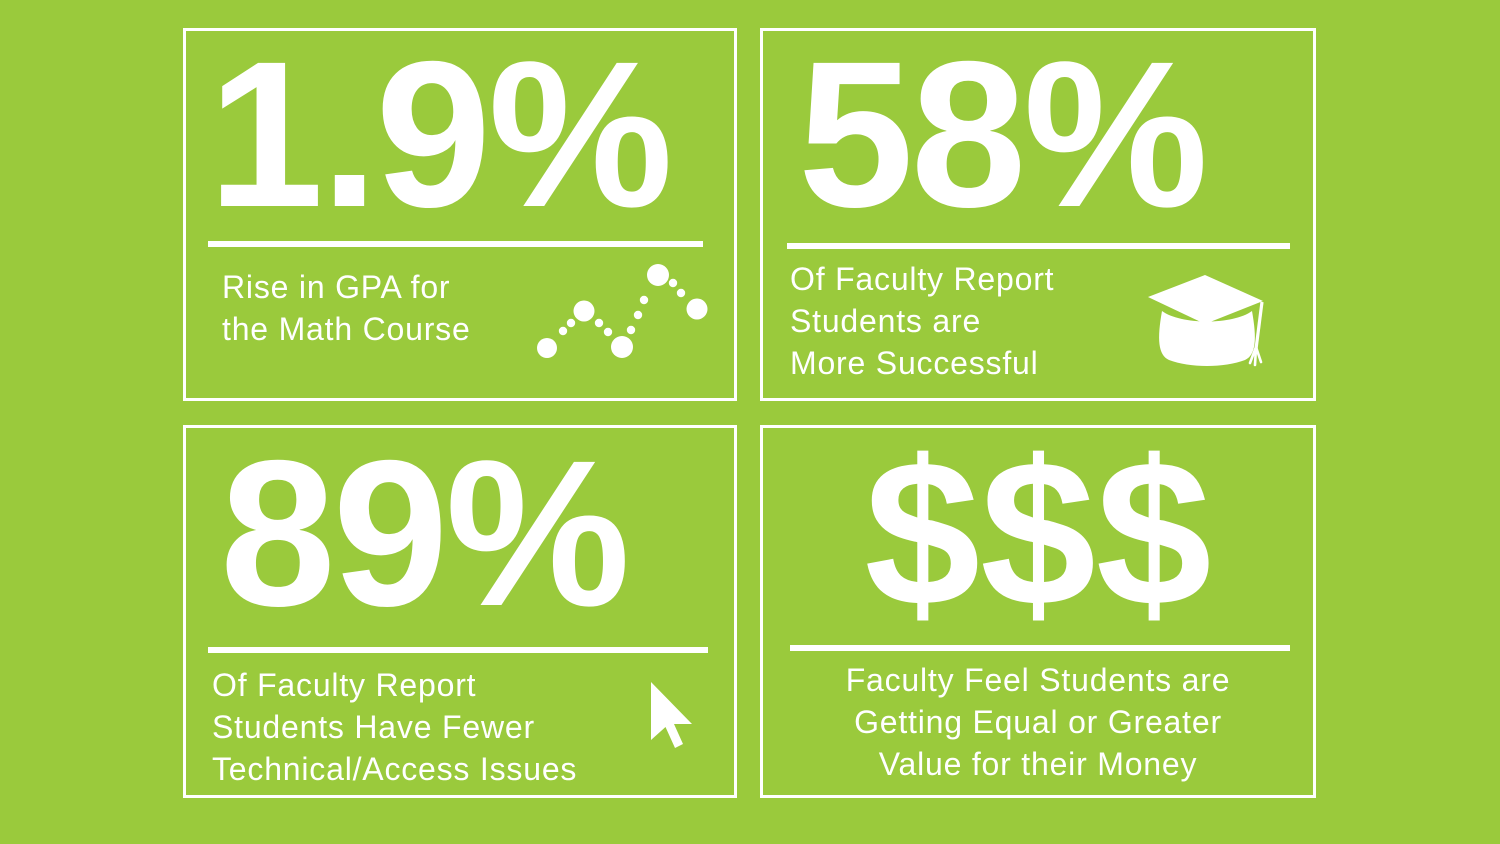 The image size is (1500, 844). Describe the element at coordinates (1003, 135) in the screenshot. I see `stat-value-successful: 58%` at that location.